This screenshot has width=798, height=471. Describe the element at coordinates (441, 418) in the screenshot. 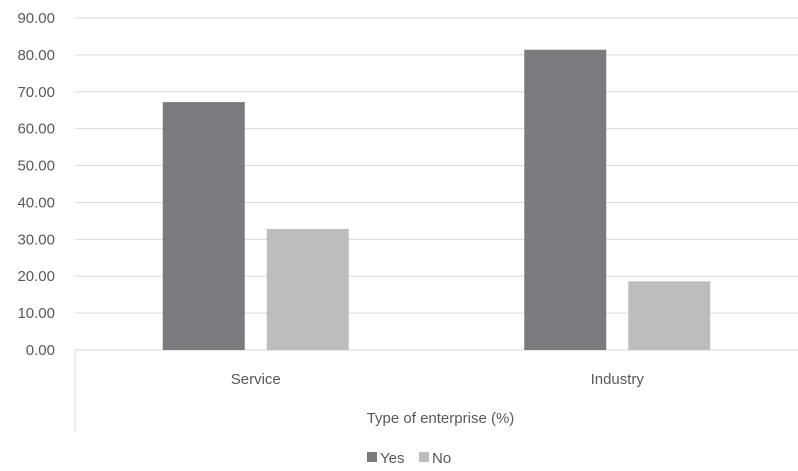

I see `x-axis-title: Type of enterprise (%)` at that location.